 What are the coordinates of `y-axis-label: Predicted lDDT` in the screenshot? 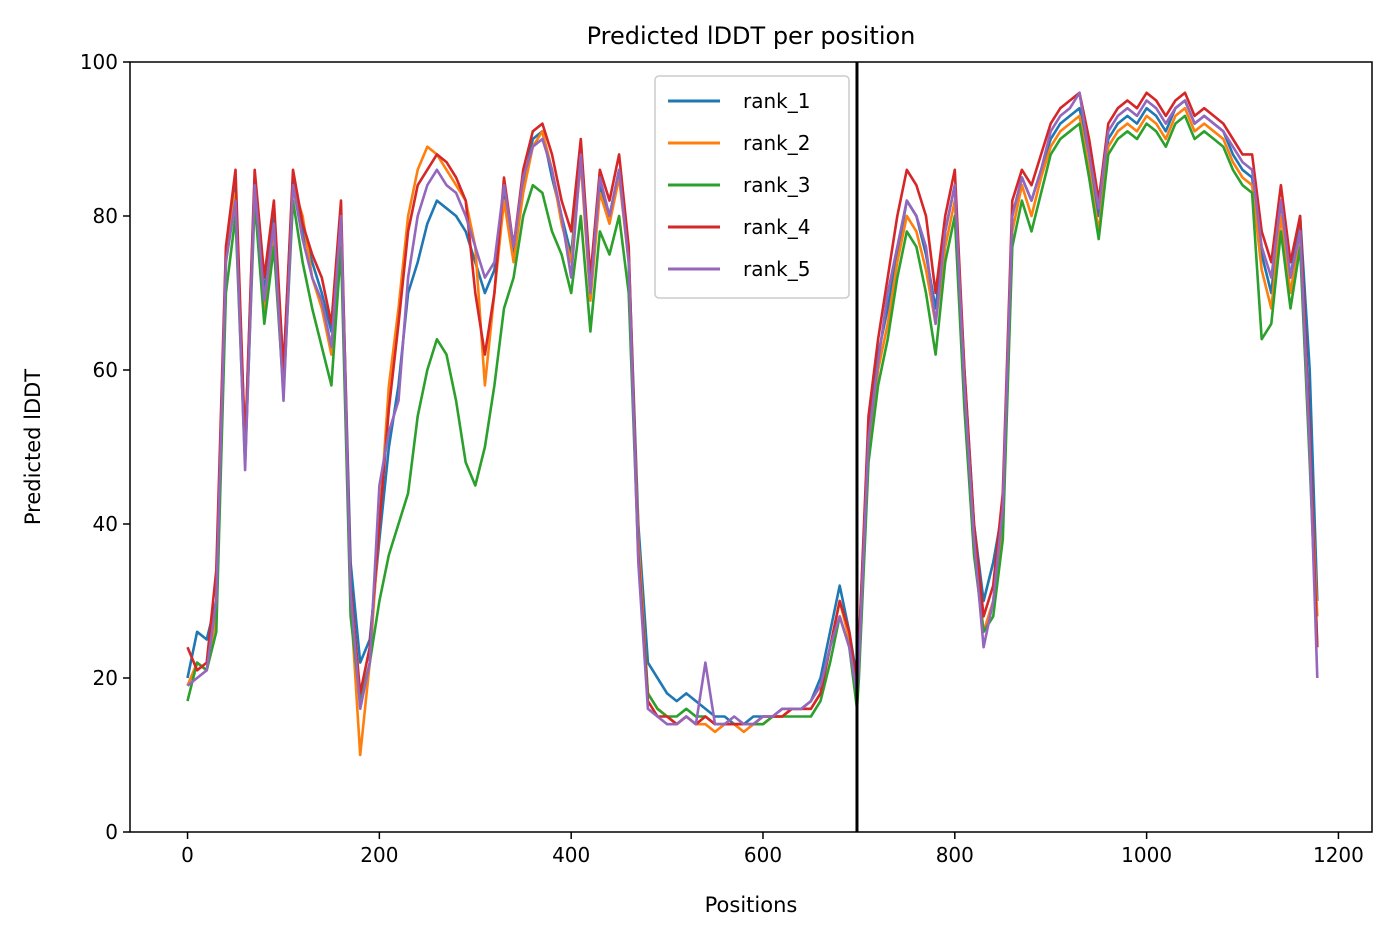 It's located at (33, 447).